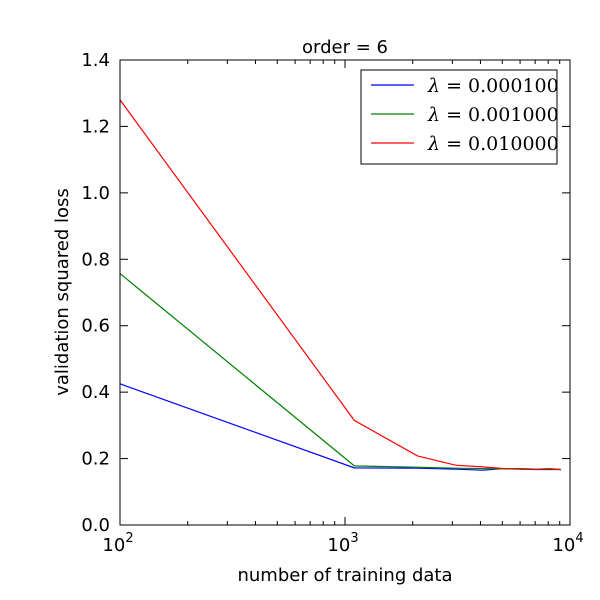 Image resolution: width=600 pixels, height=600 pixels. I want to click on legend-label-3: λ = 0.010000, so click(493, 144).